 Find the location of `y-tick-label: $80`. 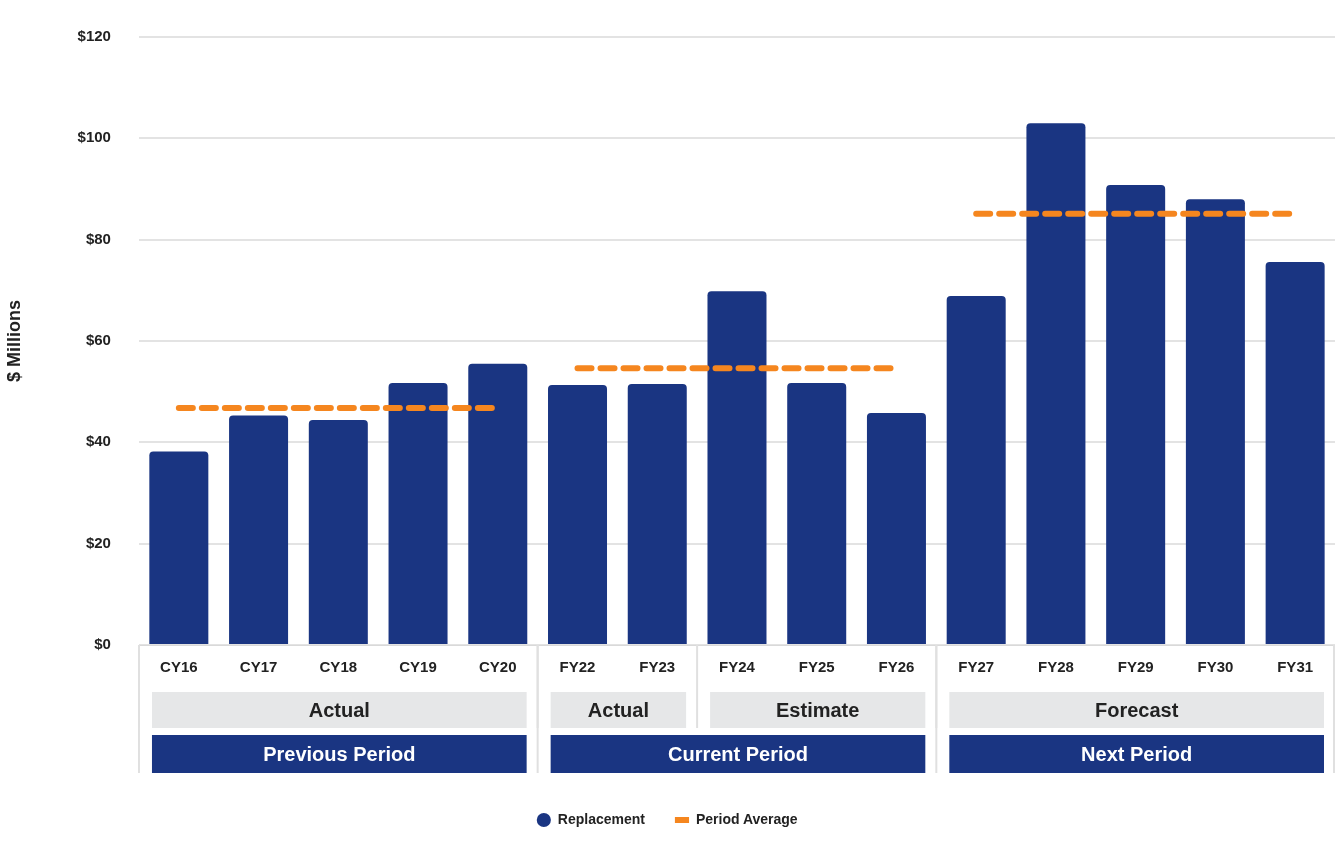

y-tick-label: $80 is located at coordinates (98, 238).